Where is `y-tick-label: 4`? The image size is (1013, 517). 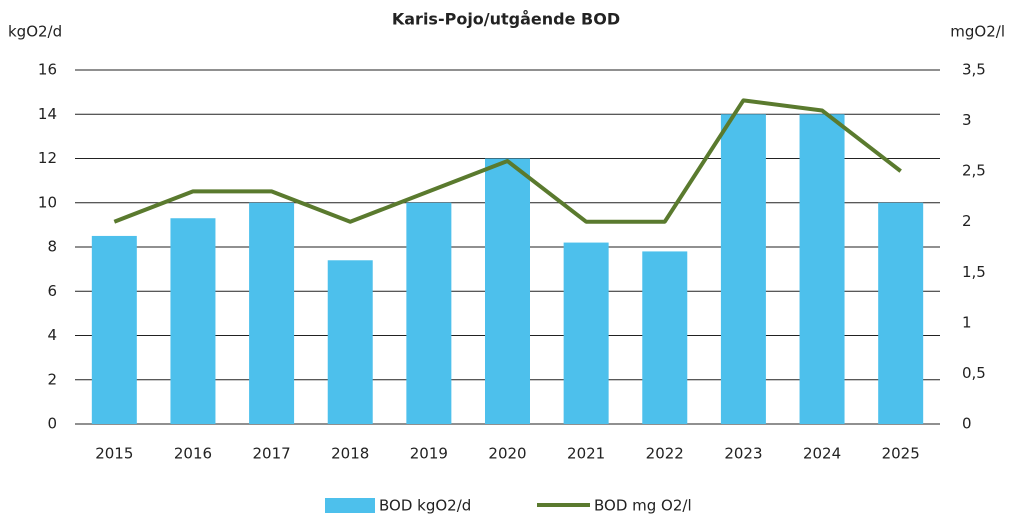 y-tick-label: 4 is located at coordinates (52, 335).